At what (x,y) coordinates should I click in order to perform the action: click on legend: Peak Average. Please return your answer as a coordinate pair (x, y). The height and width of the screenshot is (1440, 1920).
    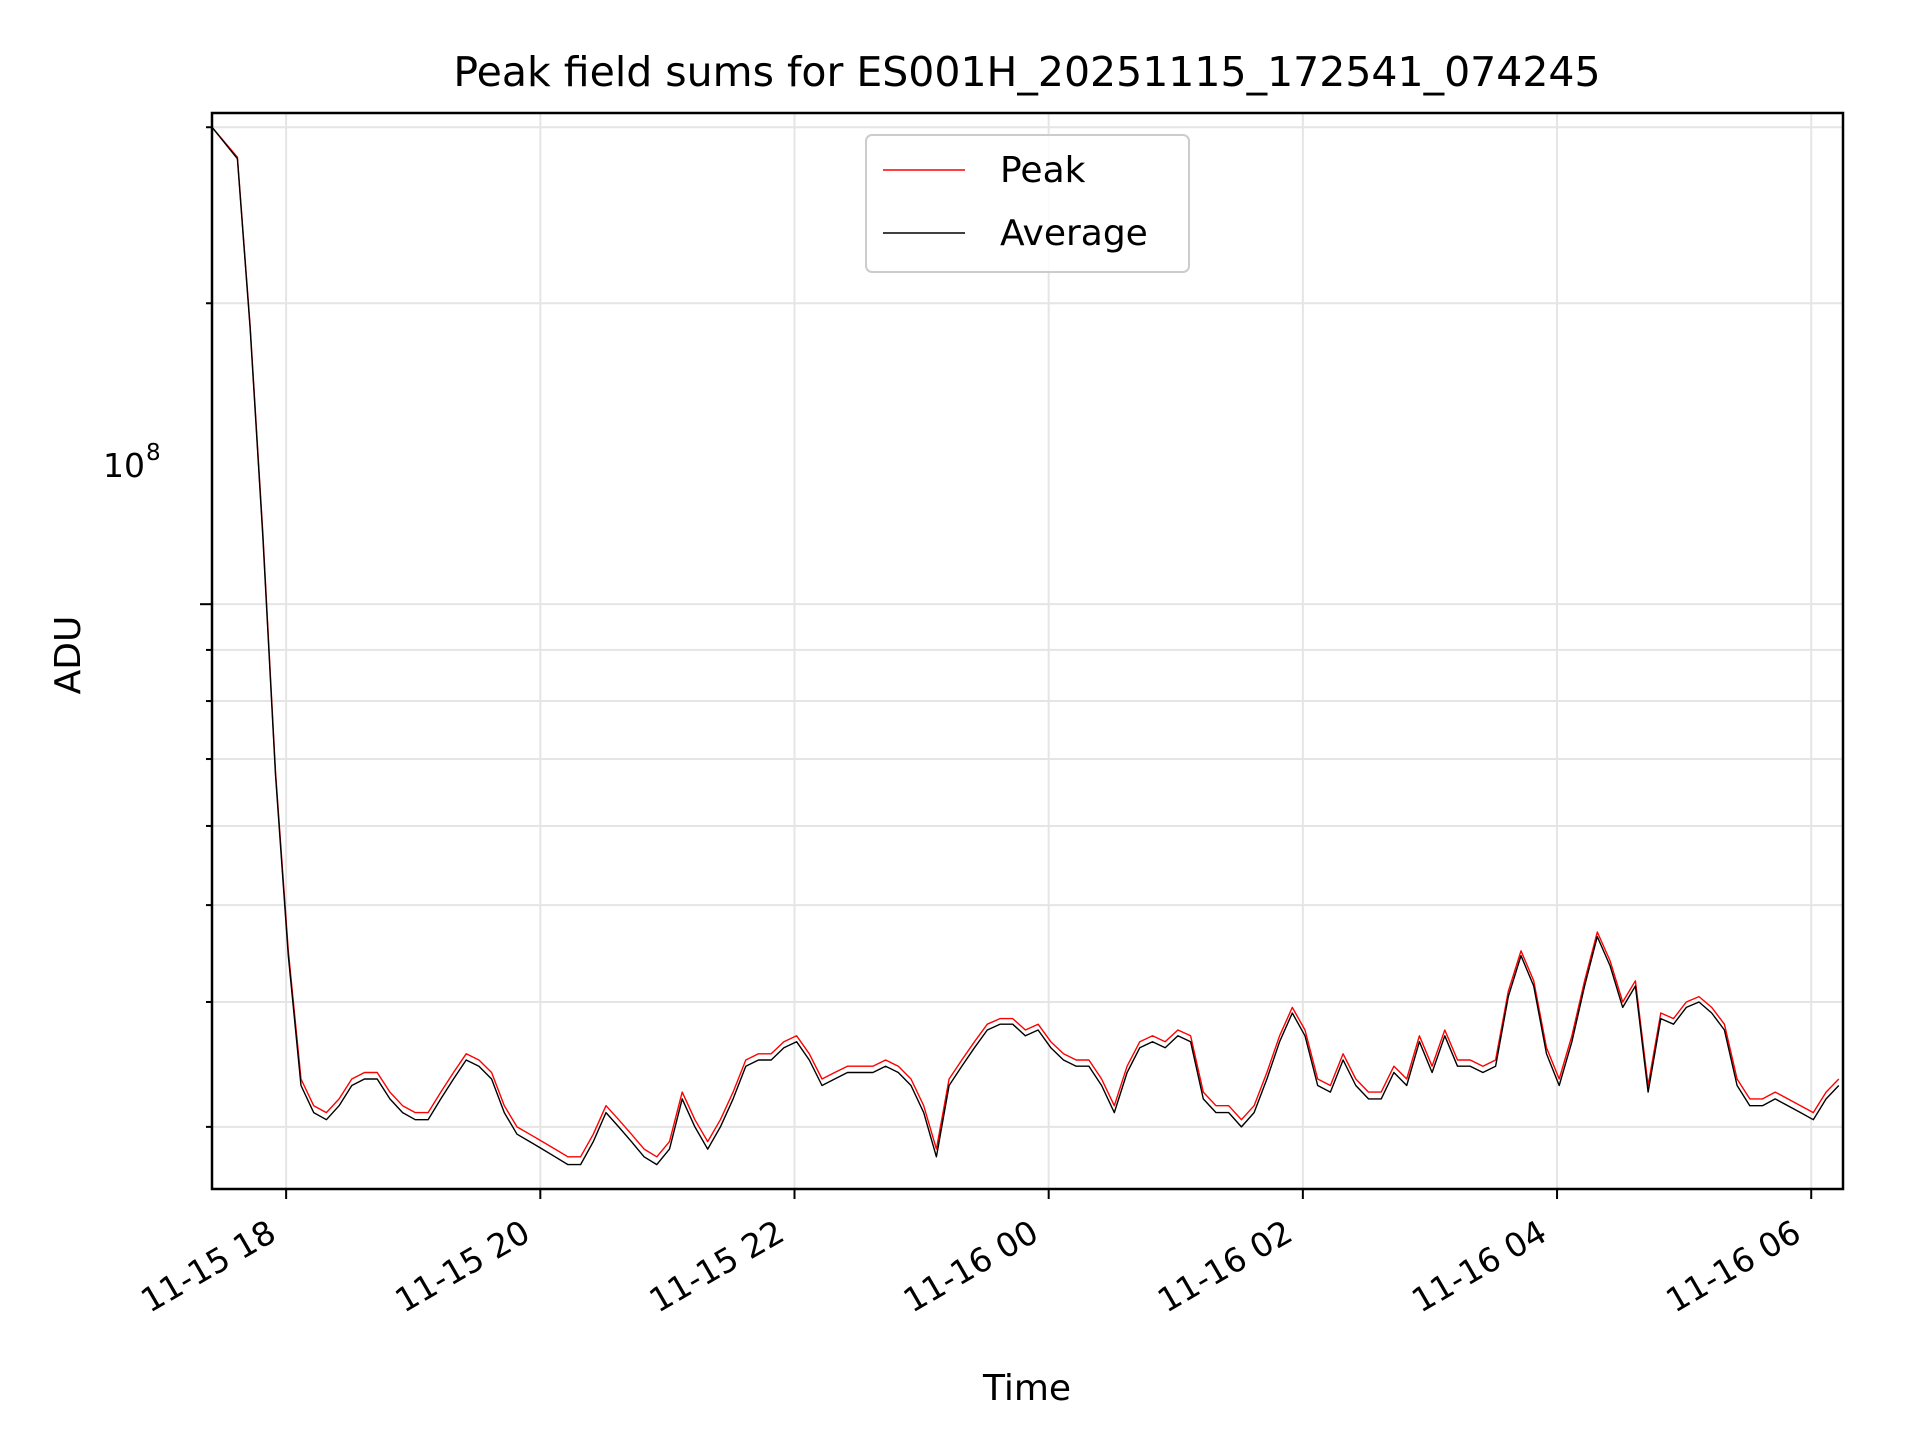
    Looking at the image, I should click on (1027, 203).